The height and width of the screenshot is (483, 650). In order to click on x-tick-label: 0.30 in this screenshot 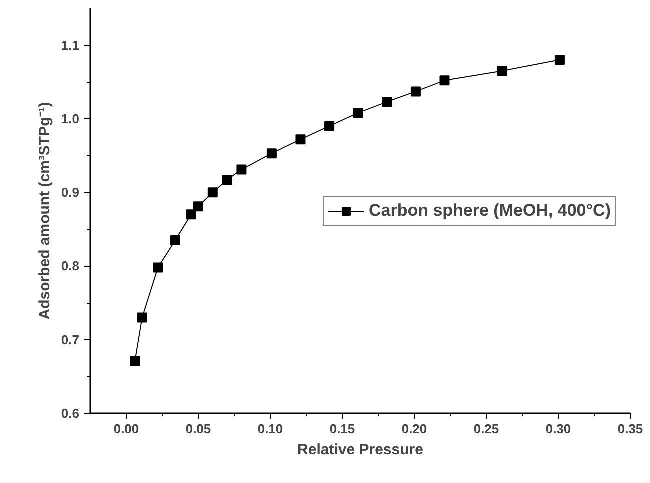, I will do `click(559, 429)`.